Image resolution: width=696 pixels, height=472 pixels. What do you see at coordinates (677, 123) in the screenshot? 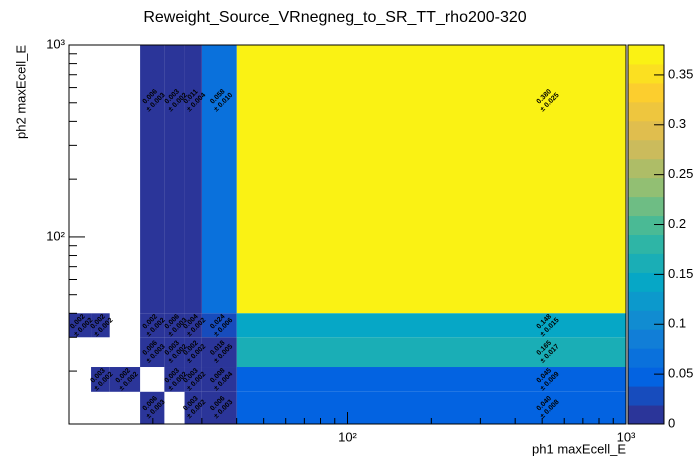
I see `colorbar-tick-label: 0.3` at bounding box center [677, 123].